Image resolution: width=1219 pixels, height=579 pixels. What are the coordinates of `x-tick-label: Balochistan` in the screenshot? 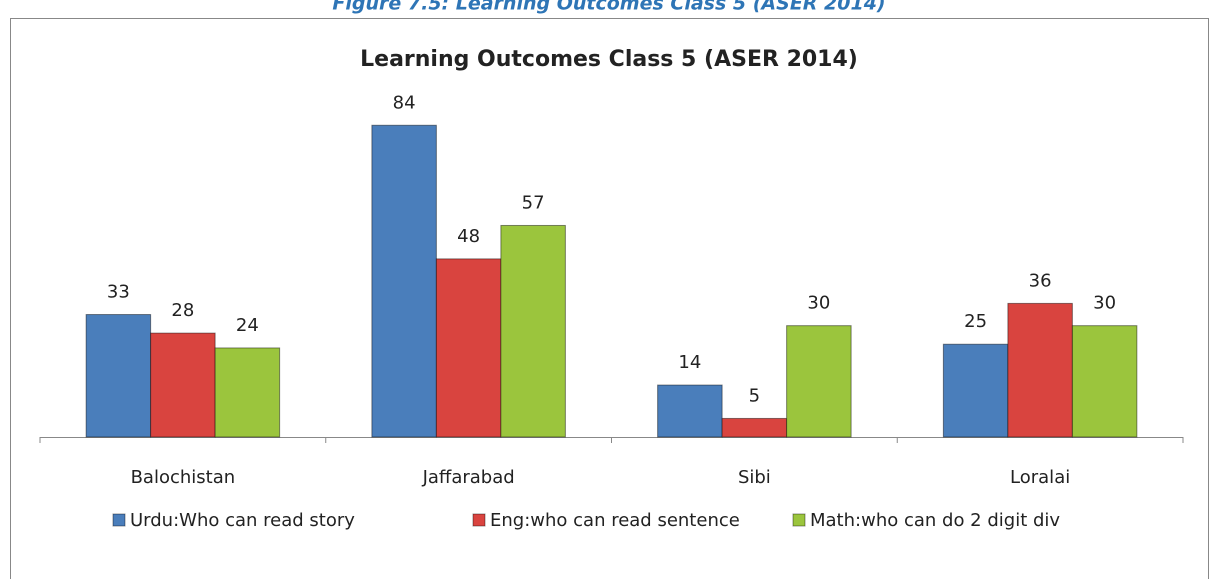 It's located at (183, 477).